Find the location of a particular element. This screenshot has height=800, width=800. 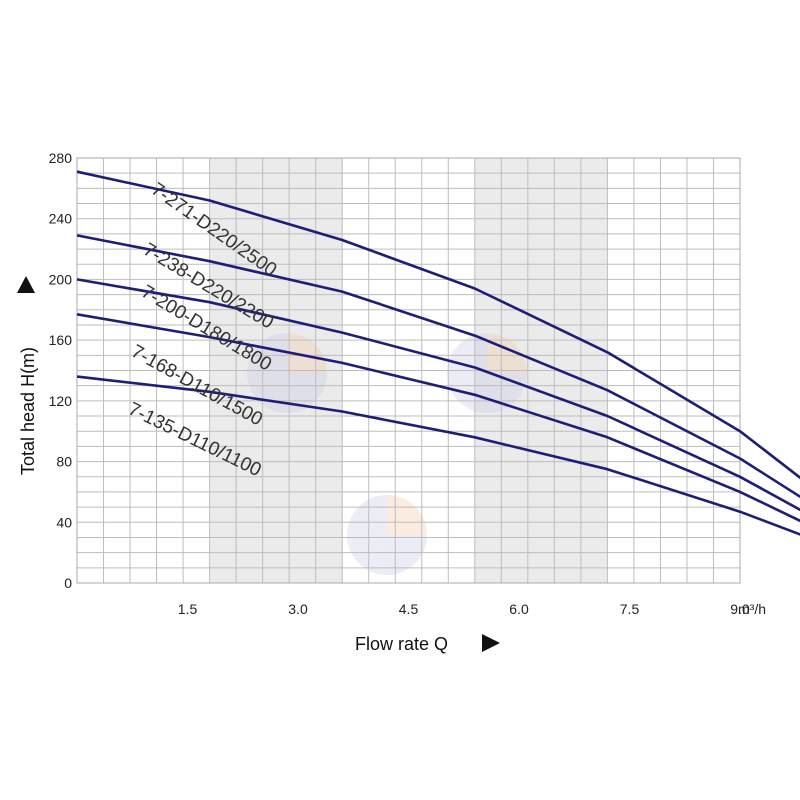

y-axis-title: Total head H(m) is located at coordinates (28, 411).